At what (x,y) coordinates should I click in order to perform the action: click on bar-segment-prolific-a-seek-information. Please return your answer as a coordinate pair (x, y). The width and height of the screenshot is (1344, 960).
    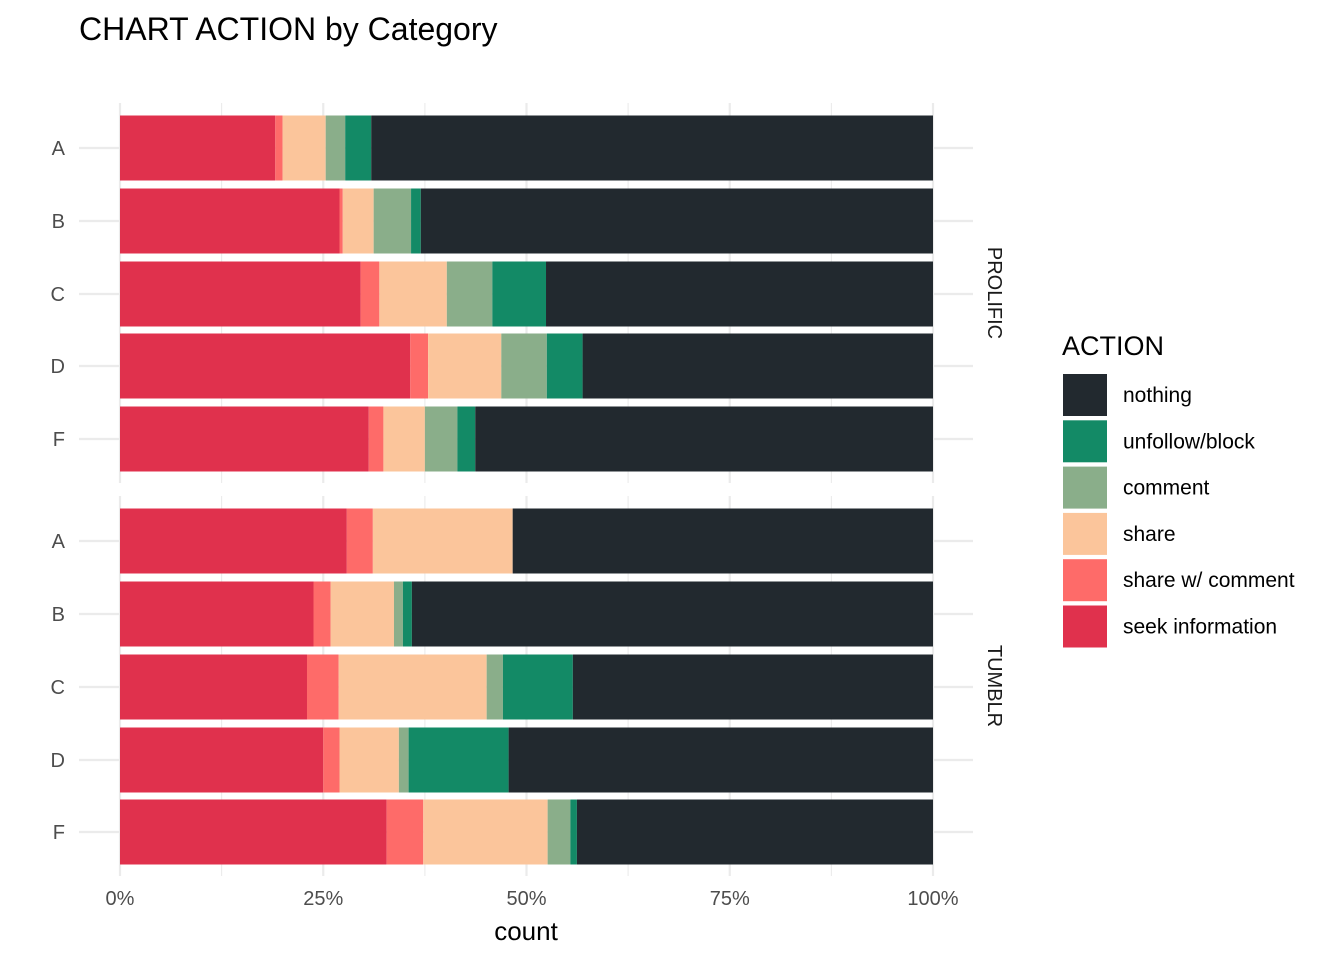
    Looking at the image, I should click on (198, 148).